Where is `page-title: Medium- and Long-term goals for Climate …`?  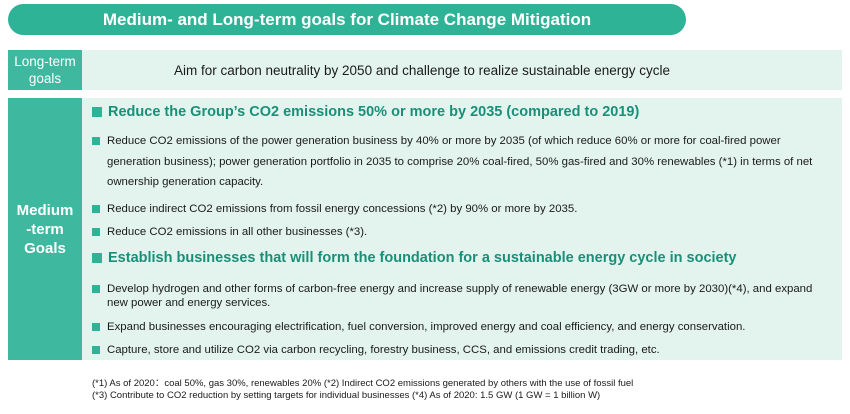 page-title: Medium- and Long-term goals for Climate … is located at coordinates (347, 19).